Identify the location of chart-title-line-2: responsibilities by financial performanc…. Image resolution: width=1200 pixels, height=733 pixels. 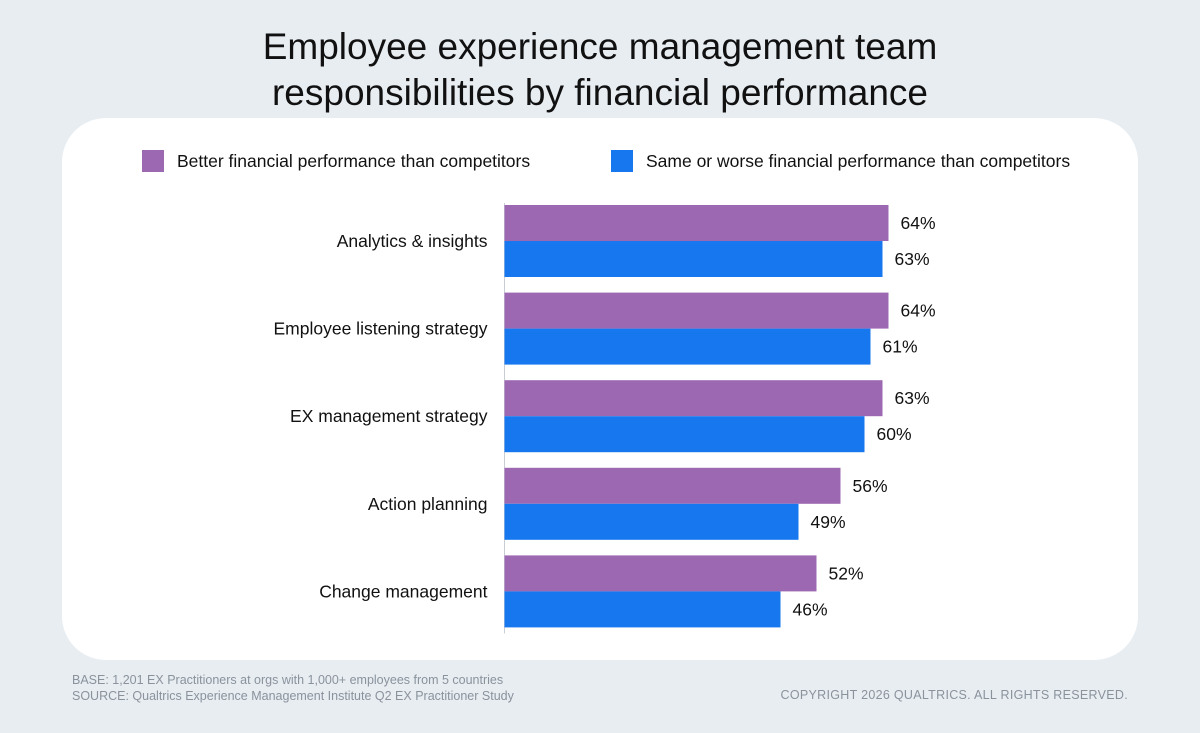
(600, 92).